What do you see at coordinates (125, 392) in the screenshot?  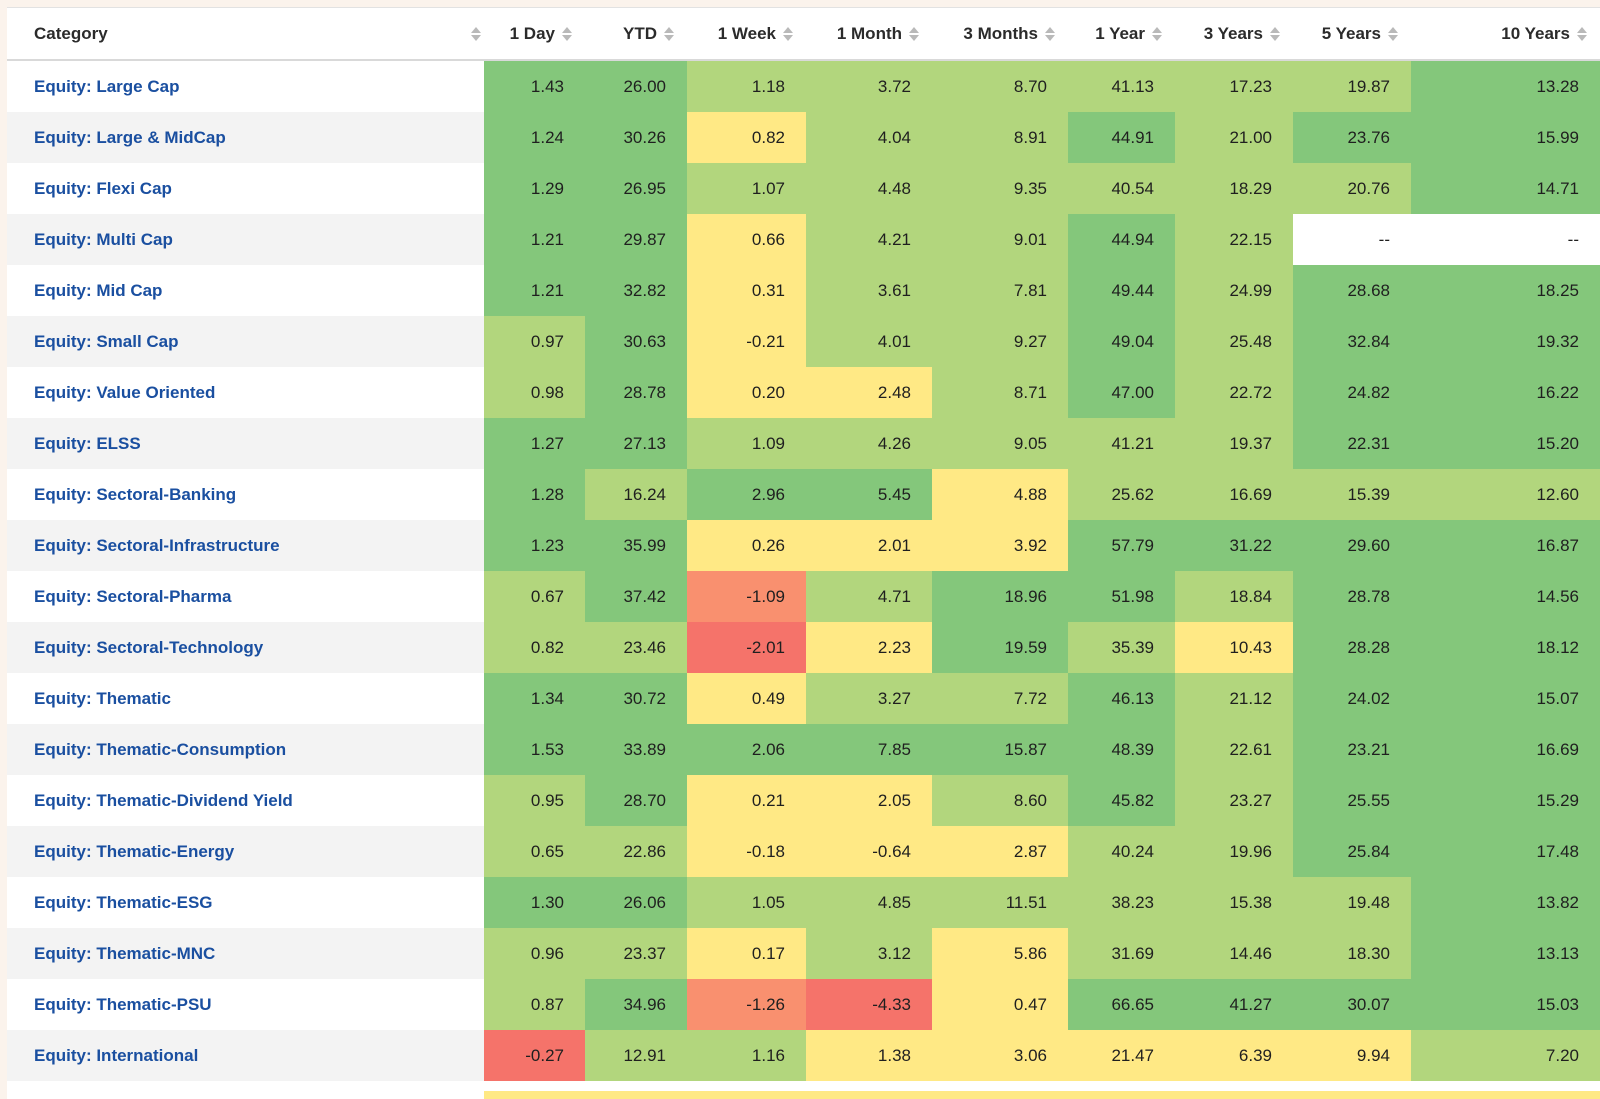 I see `category-link: Equity: Value Oriented` at bounding box center [125, 392].